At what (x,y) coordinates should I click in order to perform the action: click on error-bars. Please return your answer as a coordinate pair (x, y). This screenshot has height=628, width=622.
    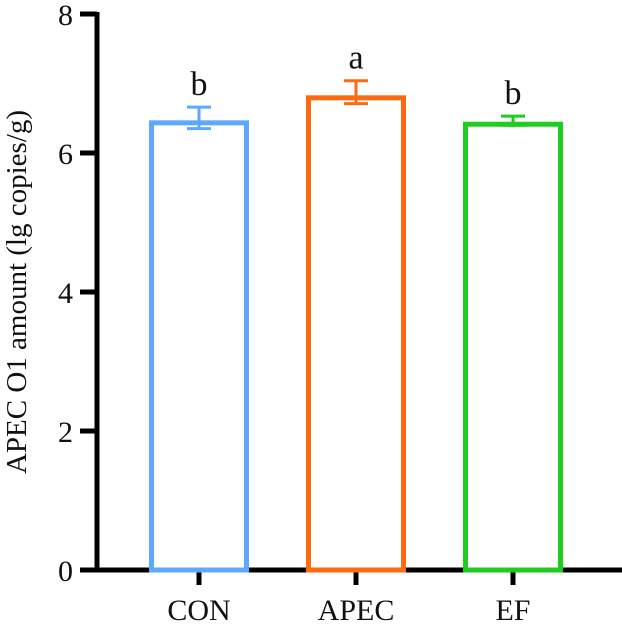
    Looking at the image, I should click on (356, 105).